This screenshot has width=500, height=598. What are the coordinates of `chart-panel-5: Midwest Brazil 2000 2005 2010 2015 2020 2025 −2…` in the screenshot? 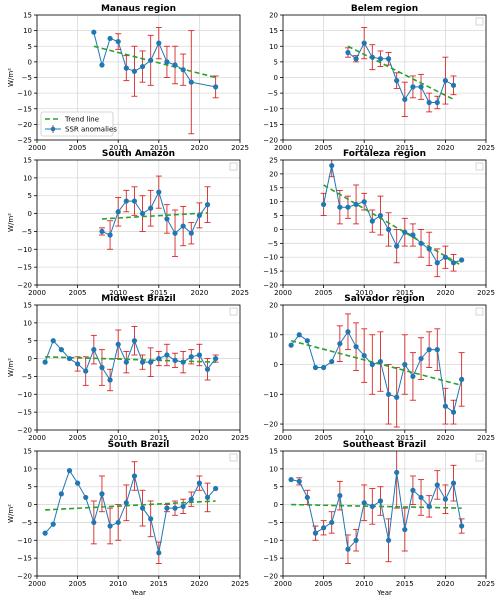 It's located at (128, 368).